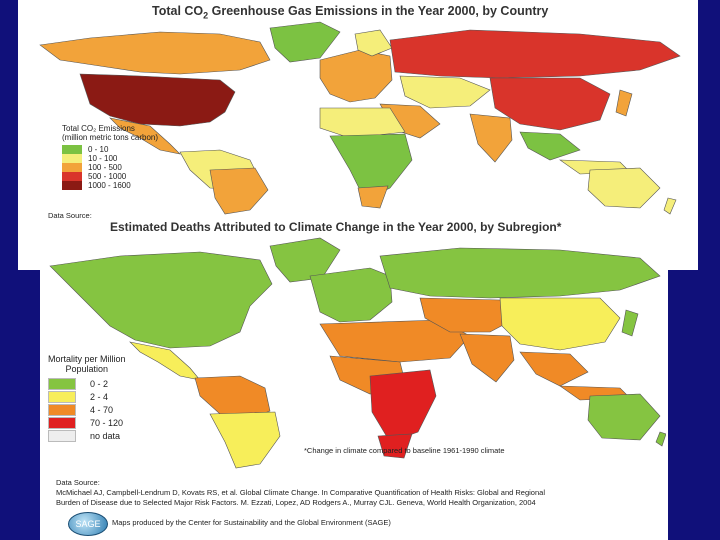  What do you see at coordinates (88, 524) in the screenshot?
I see `sage-logo: SAGE` at bounding box center [88, 524].